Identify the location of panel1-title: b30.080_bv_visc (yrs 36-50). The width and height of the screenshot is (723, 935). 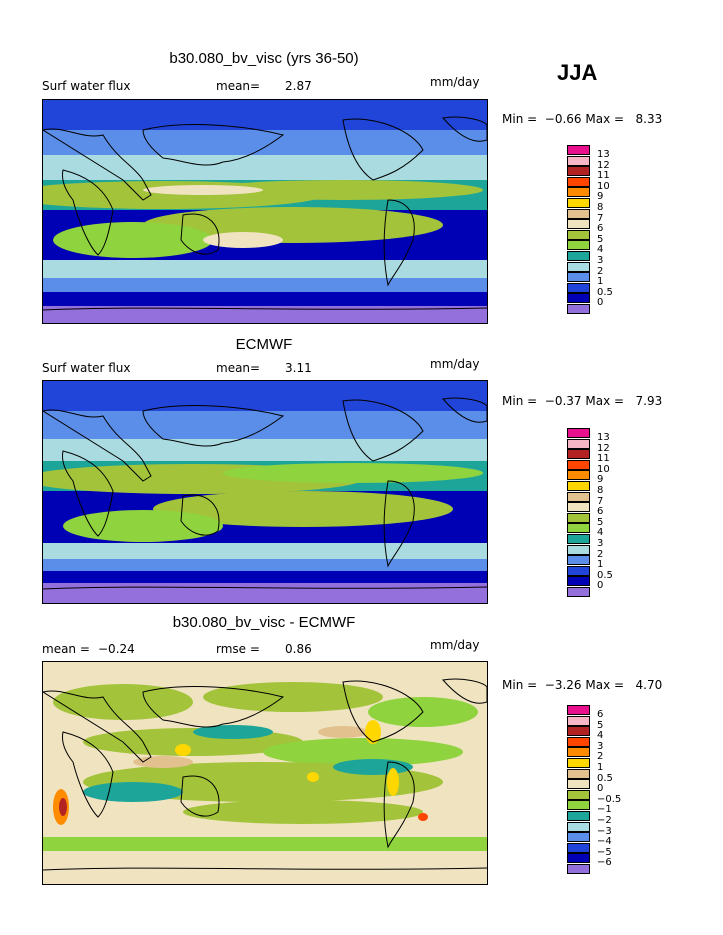
(264, 58).